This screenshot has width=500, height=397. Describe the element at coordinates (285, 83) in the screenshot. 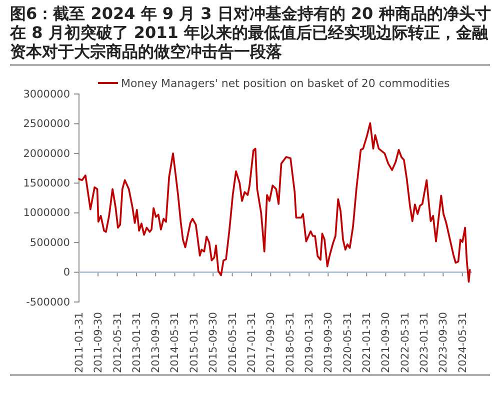

I see `legend-label: Money Managers' net position on basket of 20 commodities` at that location.